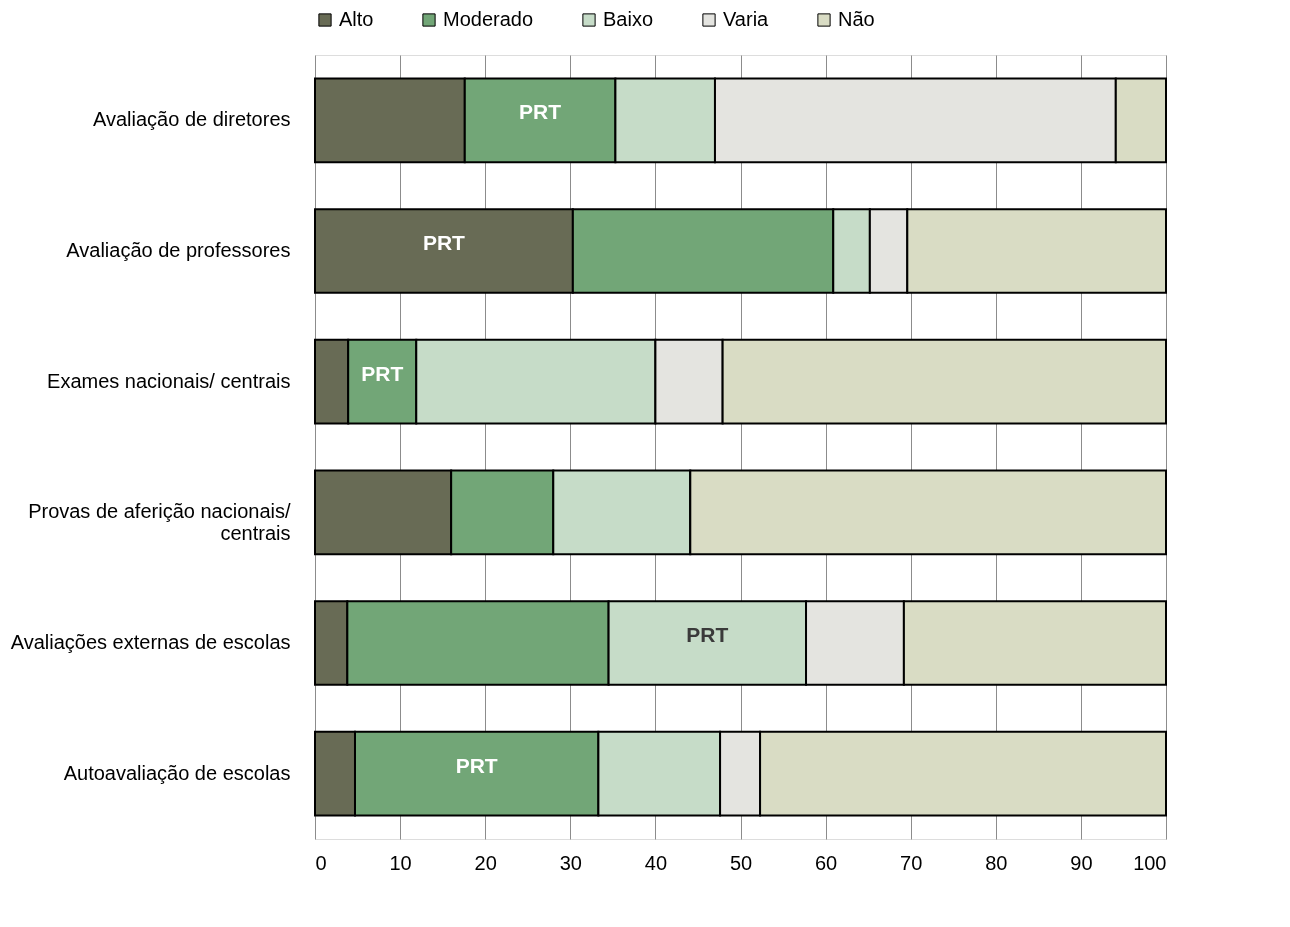  Describe the element at coordinates (911, 862) in the screenshot. I see `x-tick-label: 70` at that location.